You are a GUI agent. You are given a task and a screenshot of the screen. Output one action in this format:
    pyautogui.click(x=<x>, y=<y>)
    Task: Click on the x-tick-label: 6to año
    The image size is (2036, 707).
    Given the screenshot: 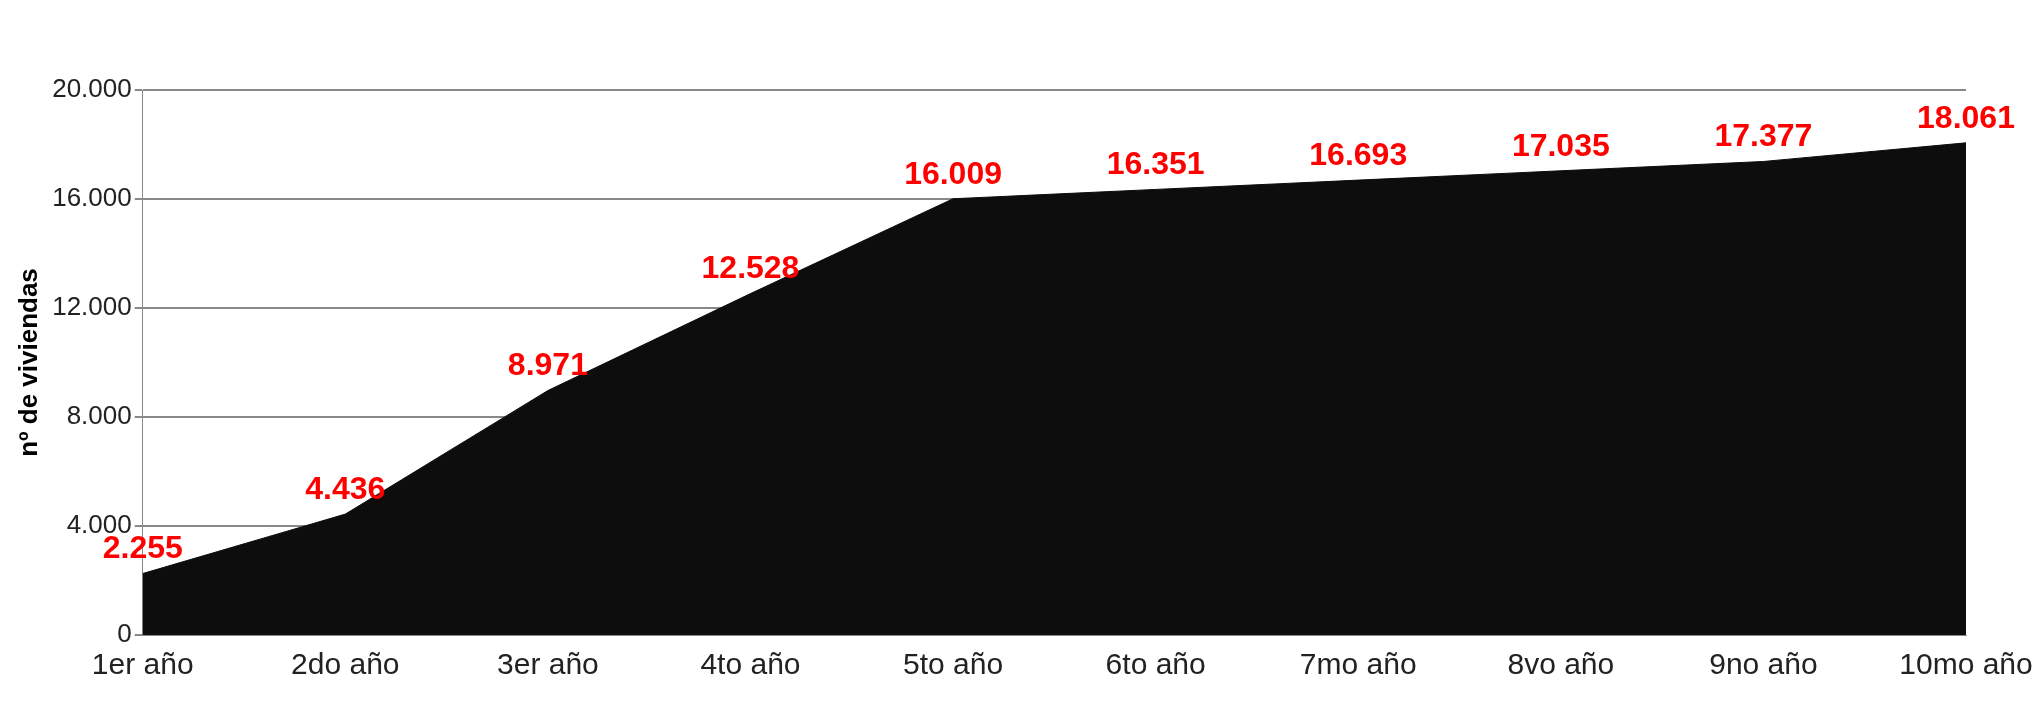 What is the action you would take?
    pyautogui.click(x=1155, y=664)
    